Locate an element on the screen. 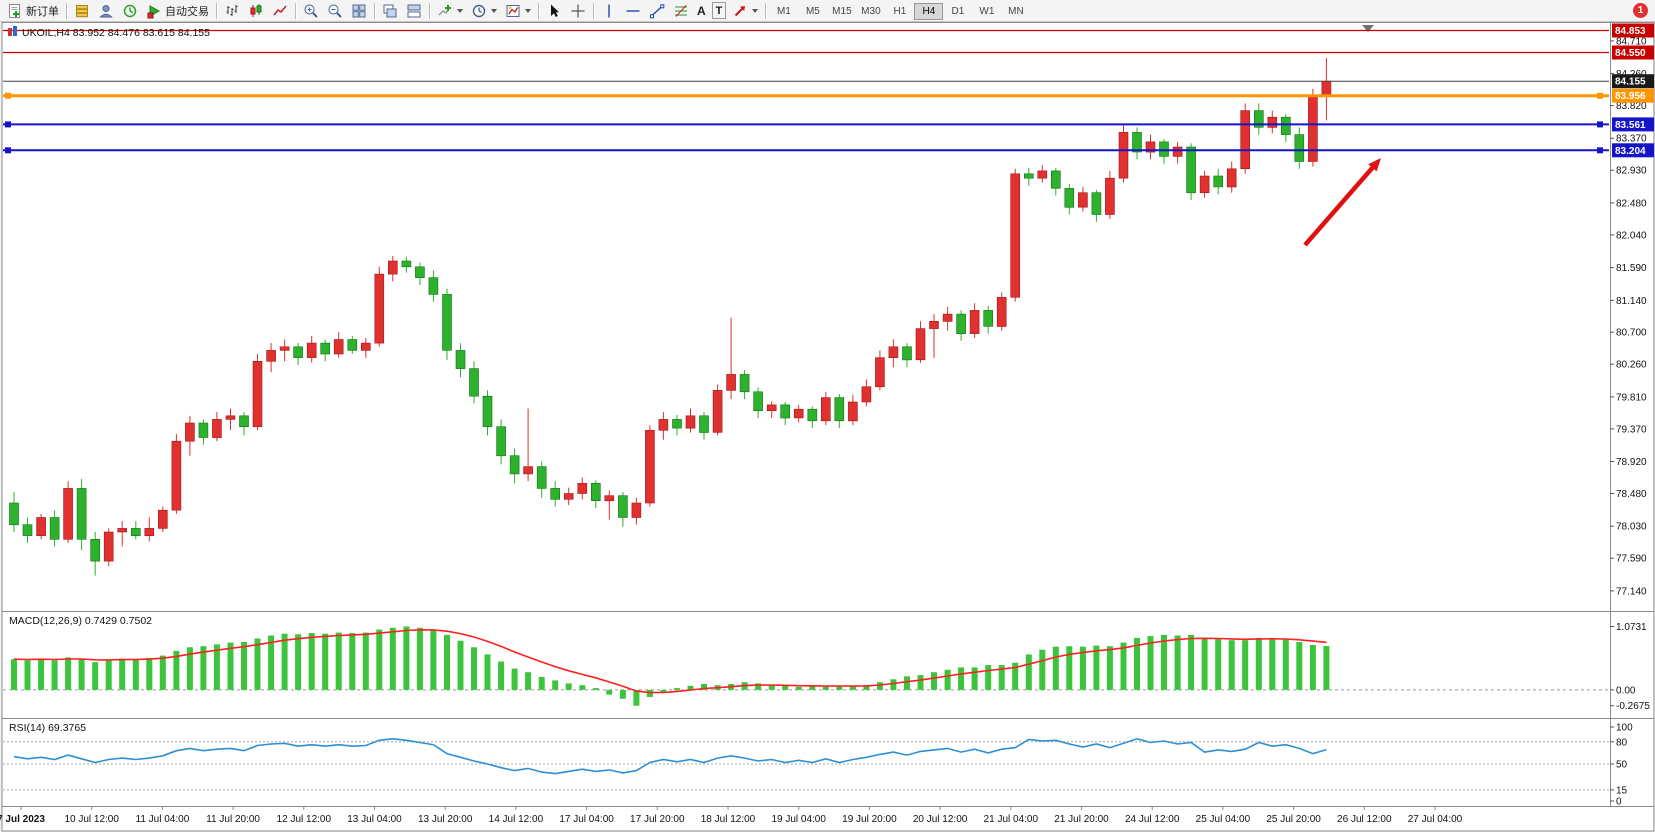  cursor-tool-button is located at coordinates (554, 11).